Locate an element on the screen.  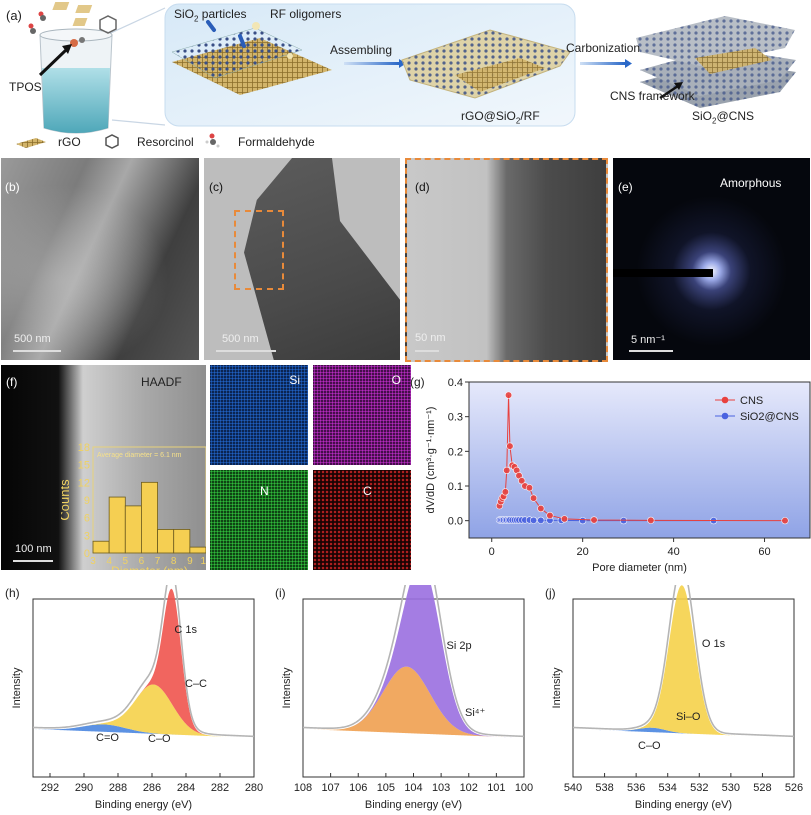
x-tick-label: 286 is located at coordinates (152, 788).